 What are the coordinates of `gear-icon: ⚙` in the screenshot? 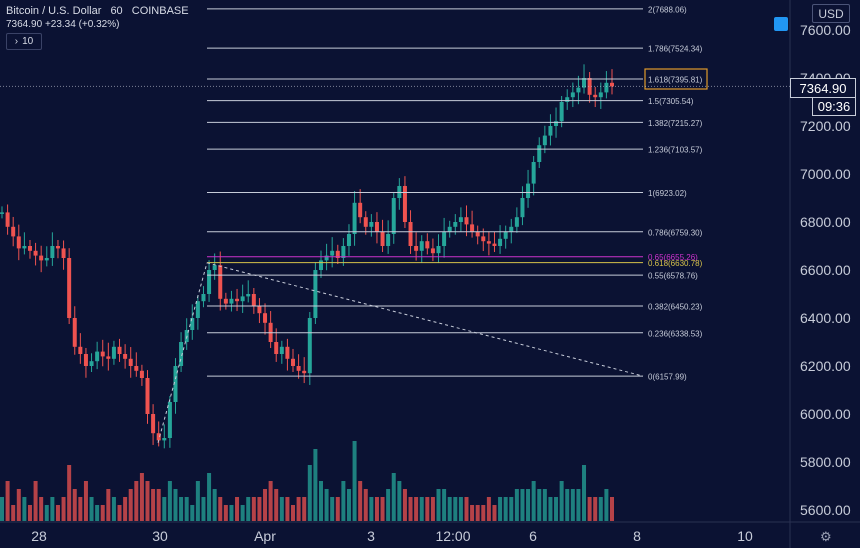 It's located at (826, 536).